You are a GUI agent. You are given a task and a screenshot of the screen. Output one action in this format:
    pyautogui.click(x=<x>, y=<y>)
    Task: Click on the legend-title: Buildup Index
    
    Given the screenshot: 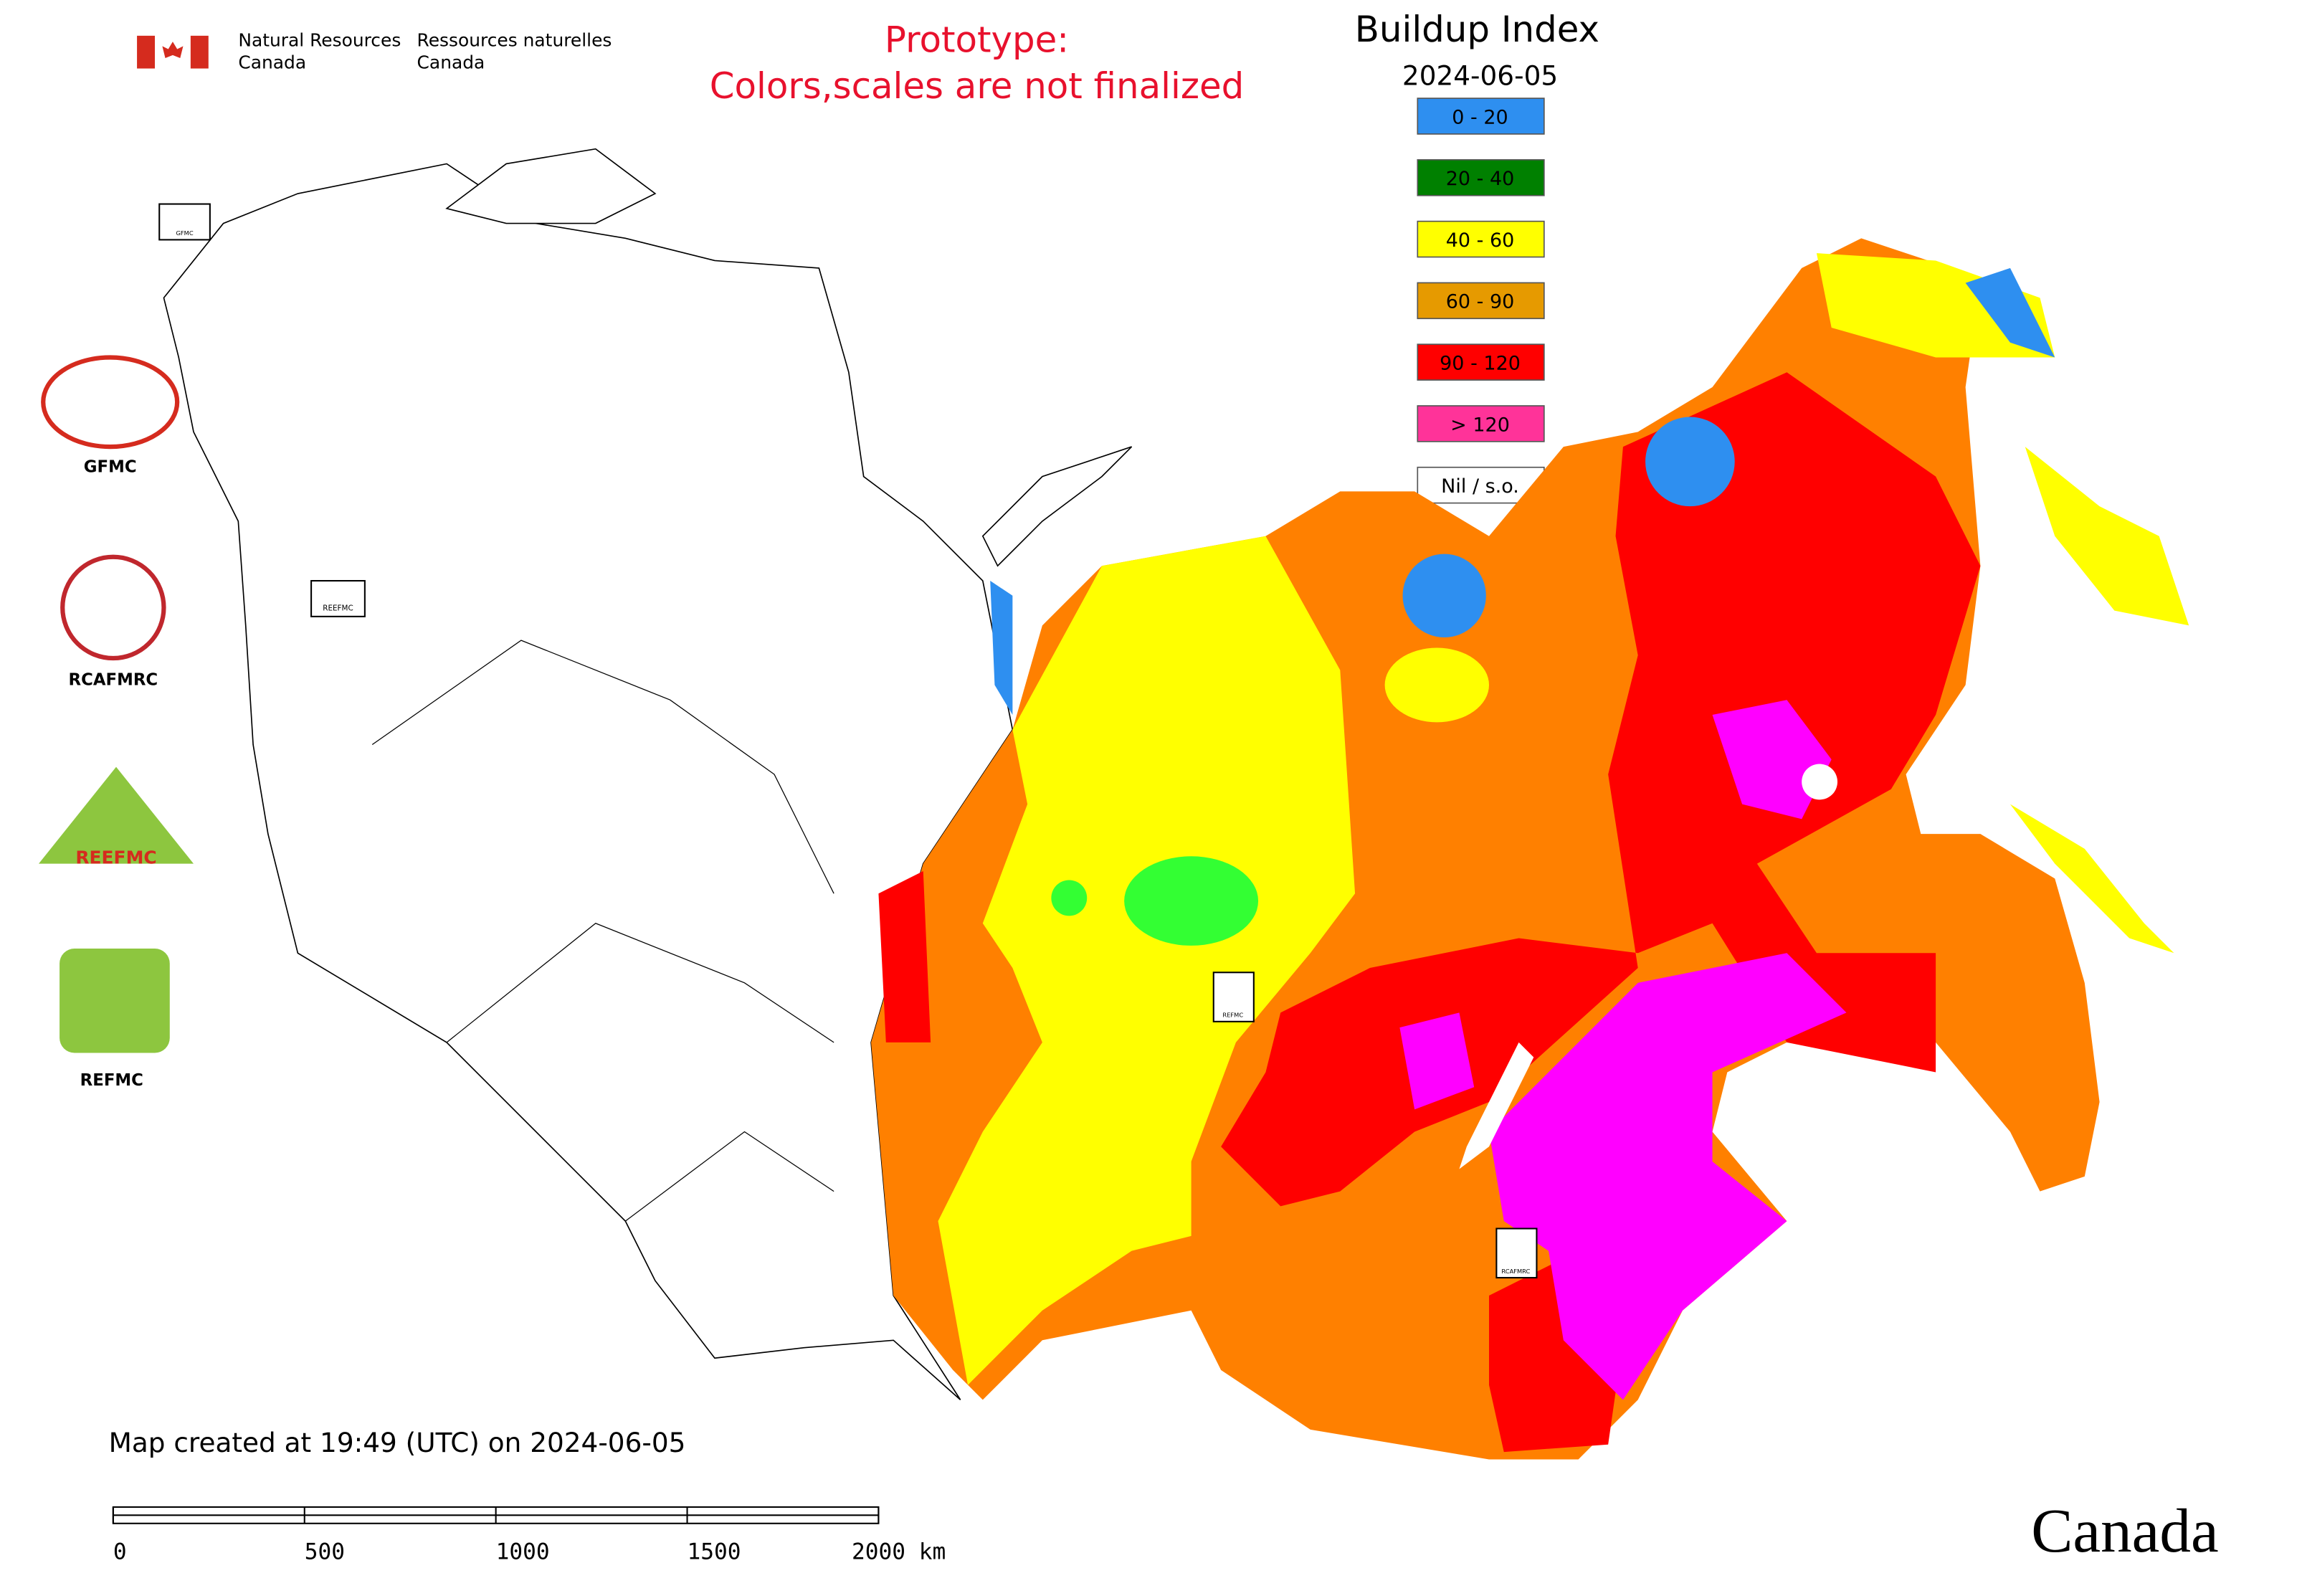 What is the action you would take?
    pyautogui.click(x=1477, y=29)
    